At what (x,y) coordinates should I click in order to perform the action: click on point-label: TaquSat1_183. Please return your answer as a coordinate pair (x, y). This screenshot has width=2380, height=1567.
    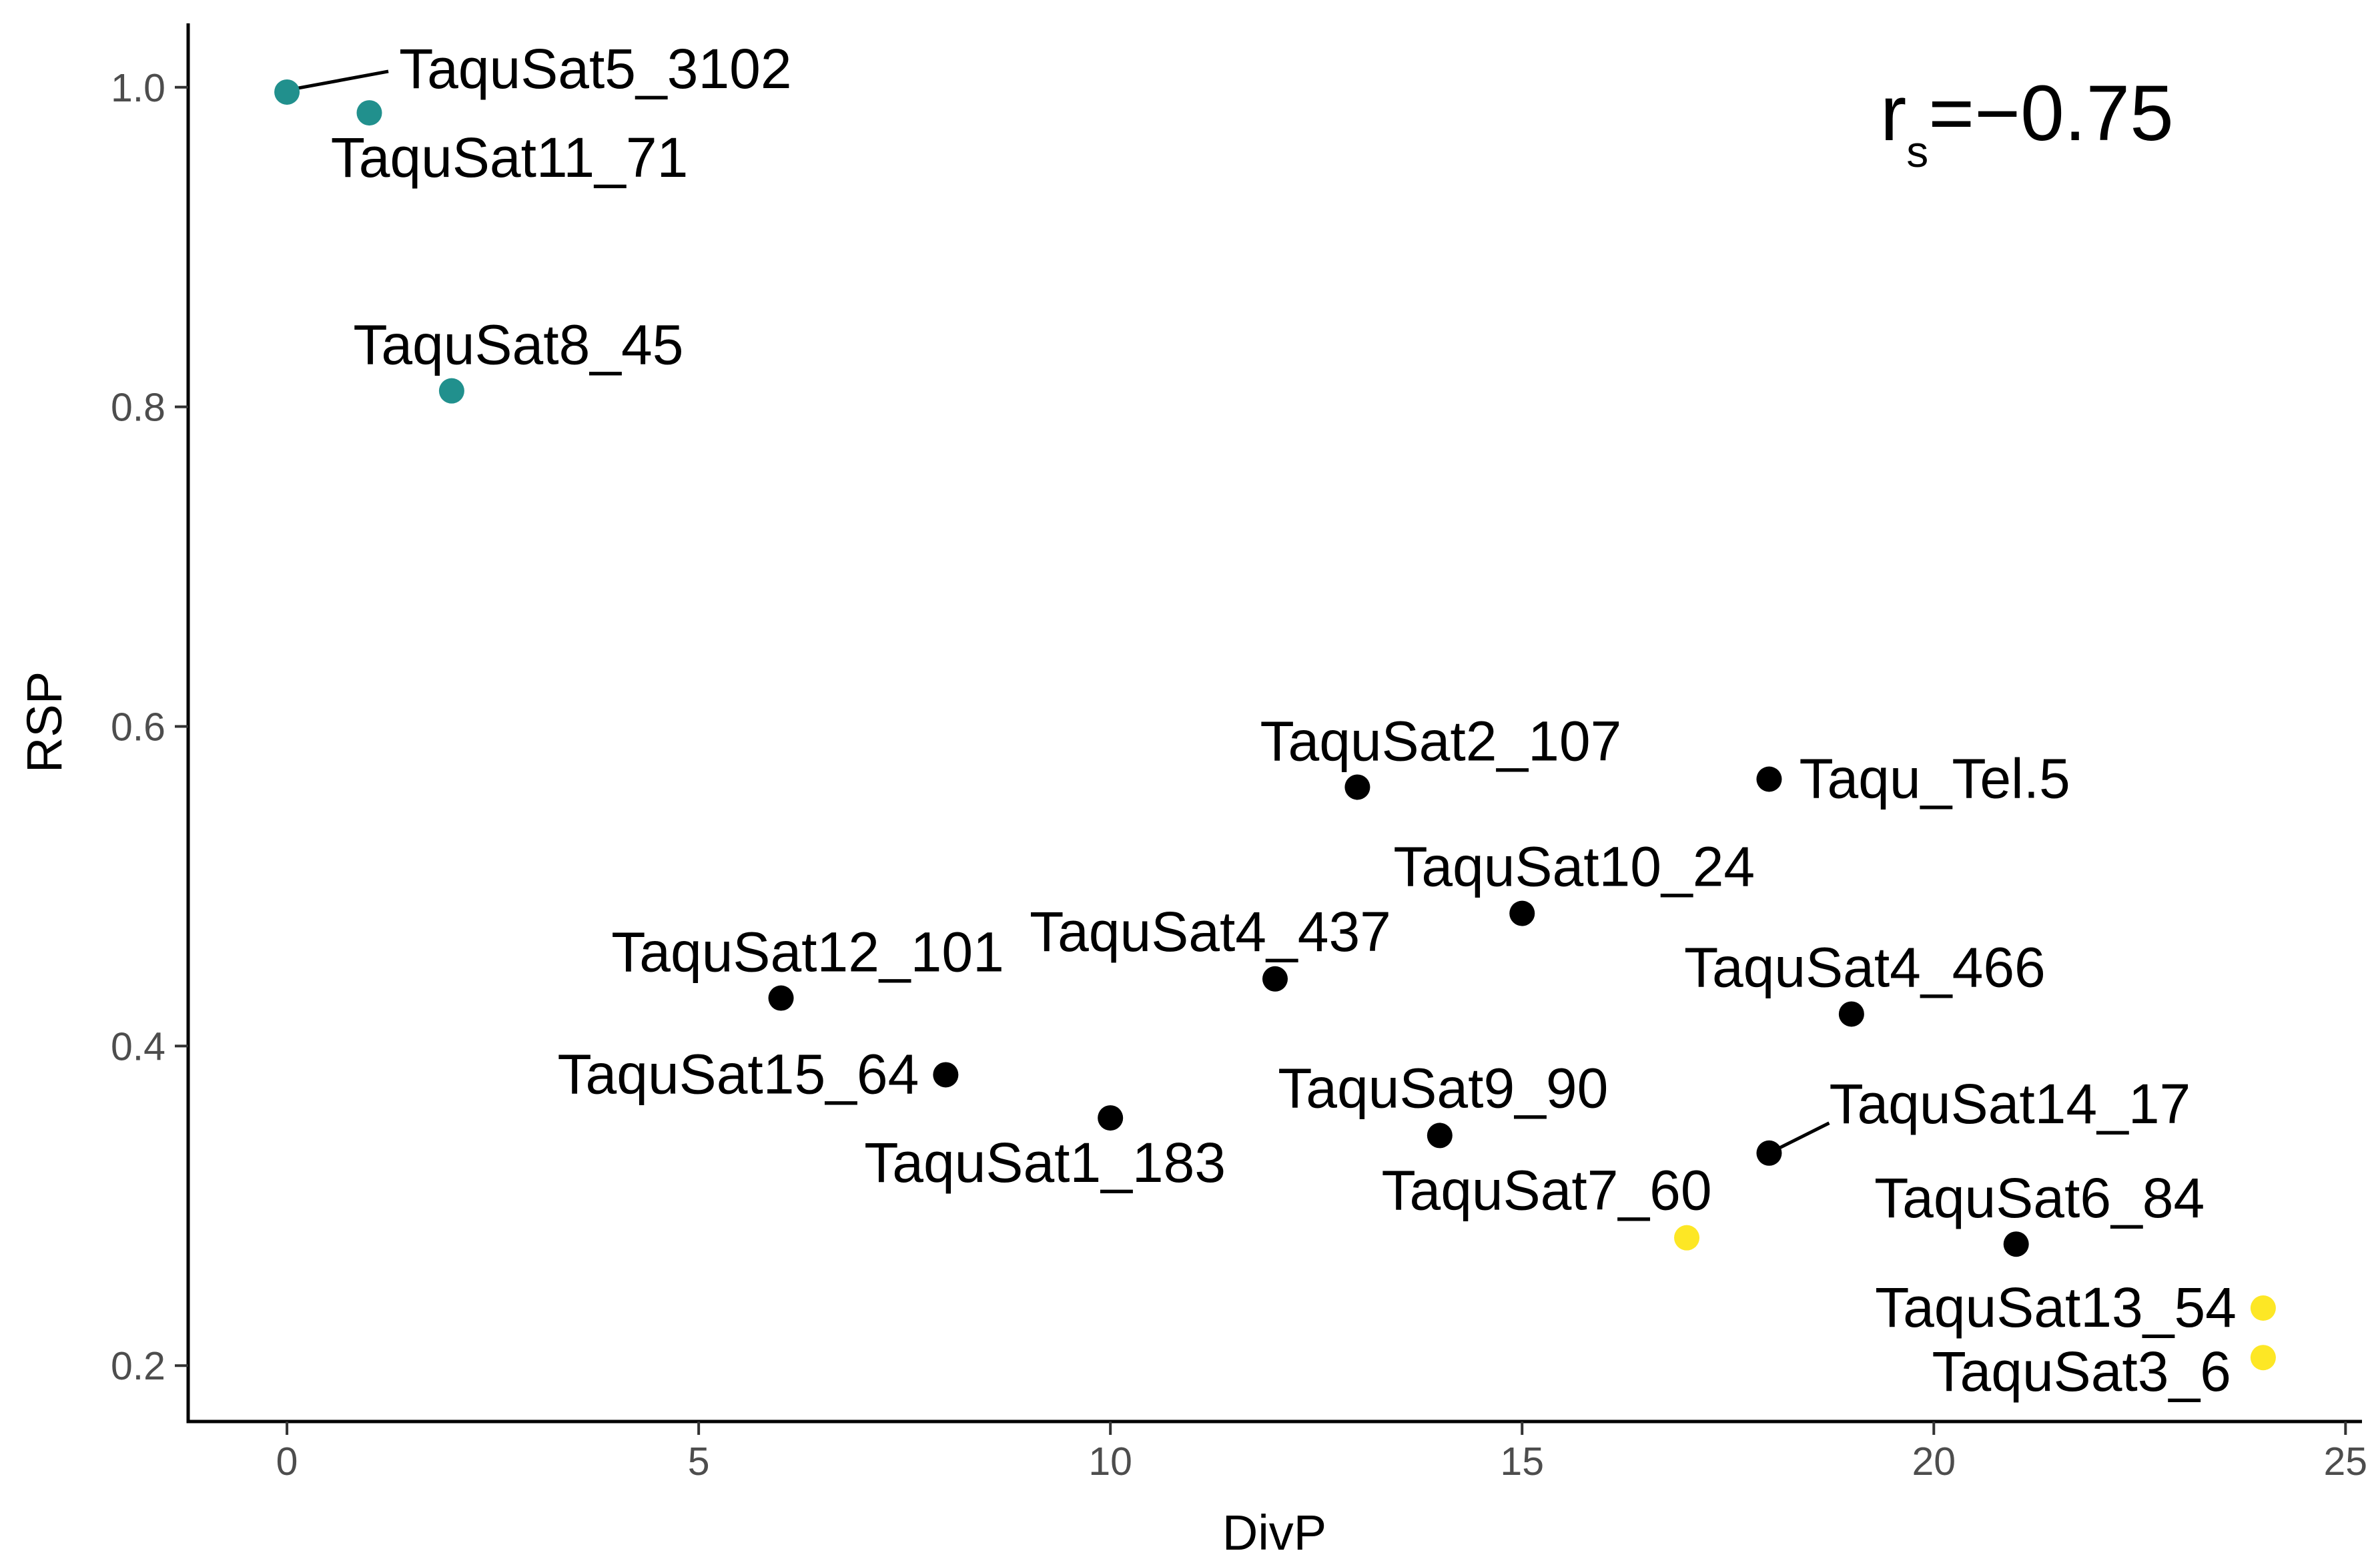
    Looking at the image, I should click on (1045, 1162).